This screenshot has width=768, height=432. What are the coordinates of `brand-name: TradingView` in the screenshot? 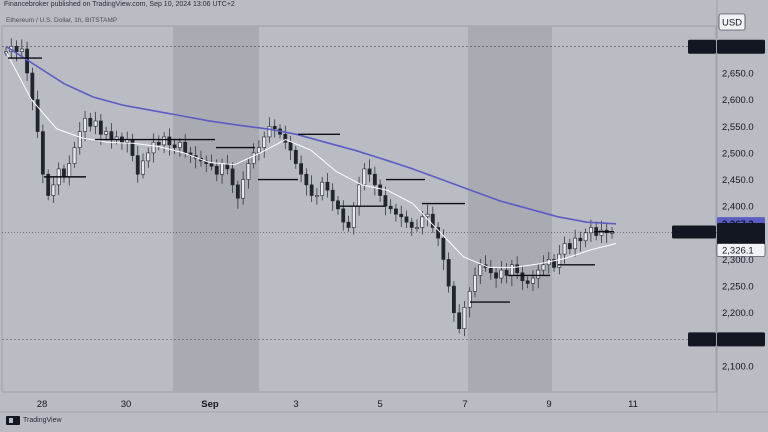 It's located at (42, 420).